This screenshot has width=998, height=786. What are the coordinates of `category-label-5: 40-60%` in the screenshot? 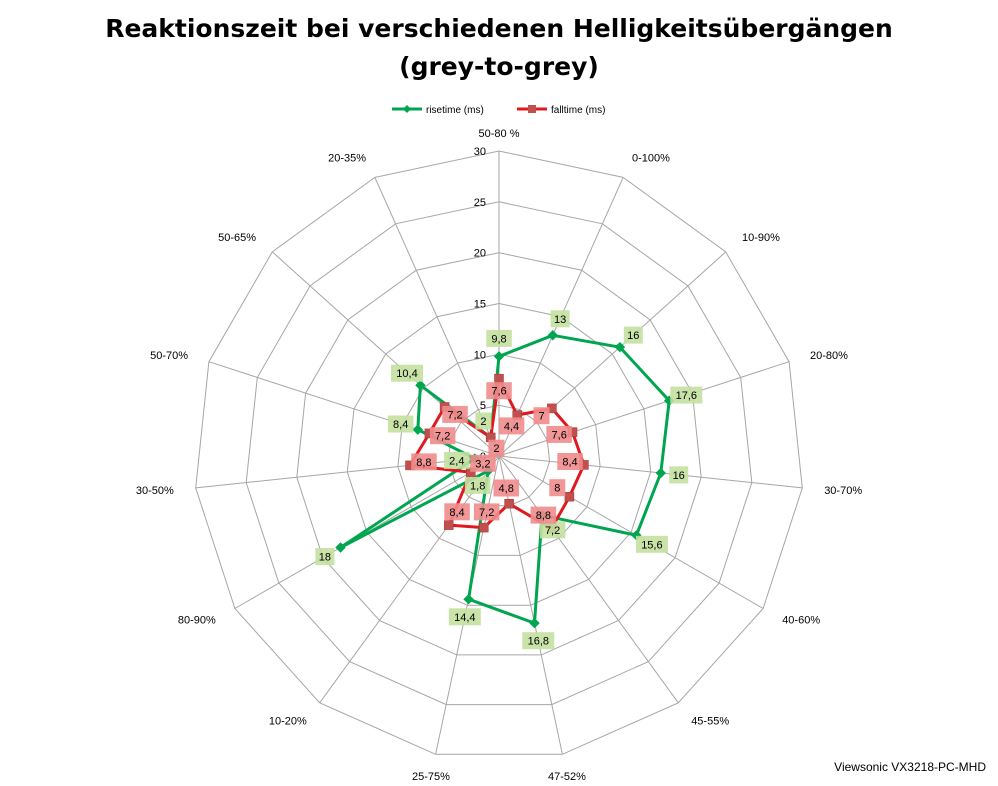 It's located at (801, 621).